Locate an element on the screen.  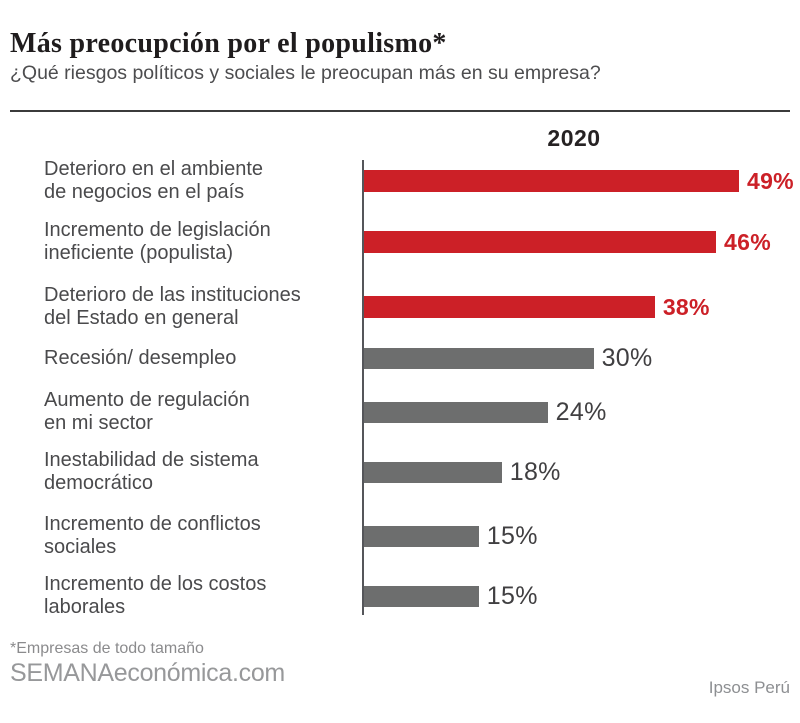
bar-row: Incremento de conflictos sociales 15% is located at coordinates (419, 536).